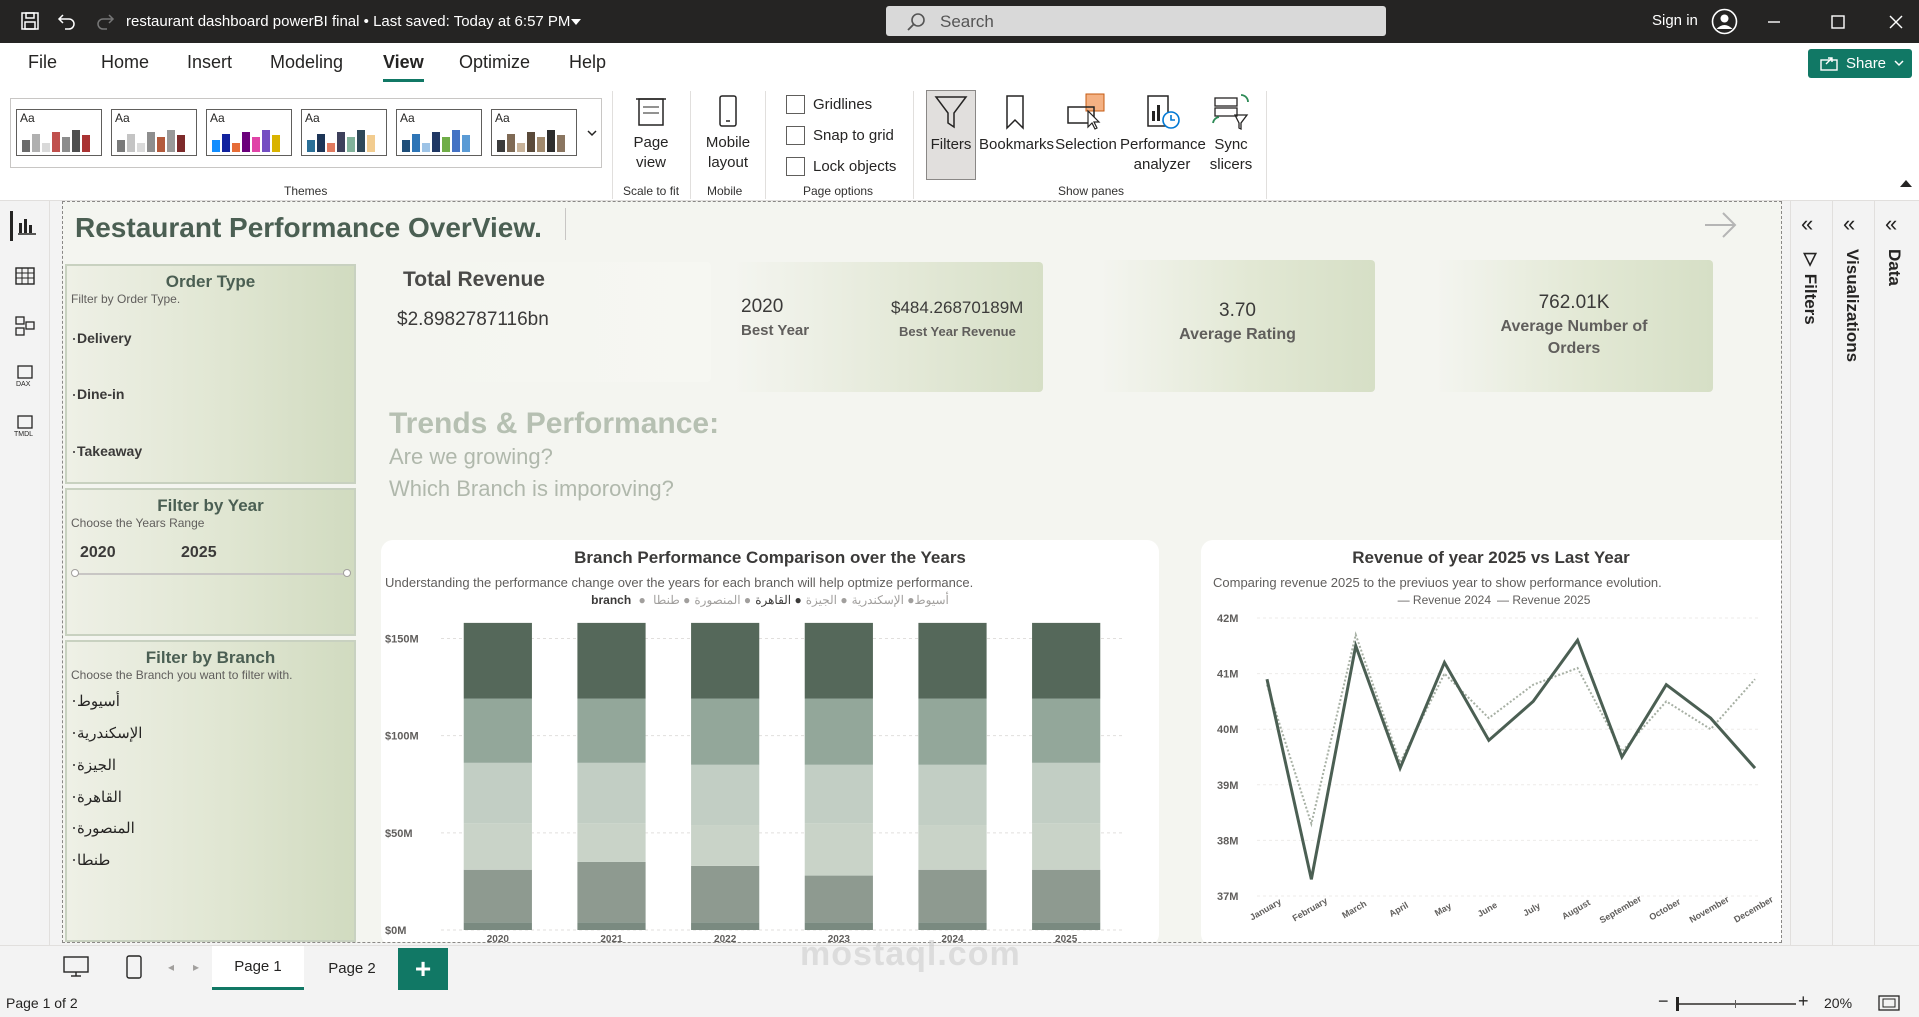 The image size is (1919, 1017). What do you see at coordinates (1852, 573) in the screenshot?
I see `visualizations-pane: « Visualizations` at bounding box center [1852, 573].